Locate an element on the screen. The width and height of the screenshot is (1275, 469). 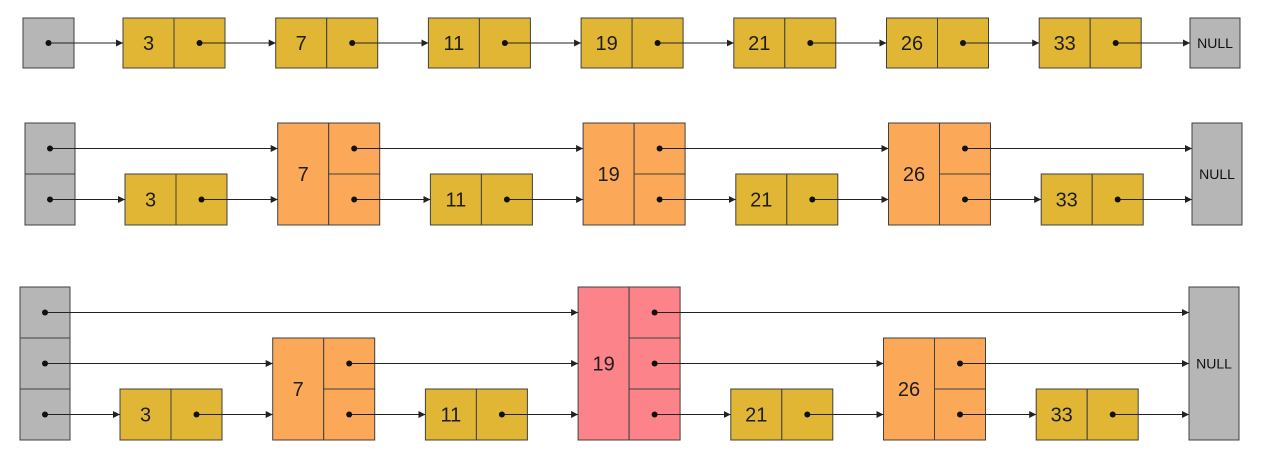
skip-list-1: NULL 3 7 11 19 21 26 33 is located at coordinates (631, 43).